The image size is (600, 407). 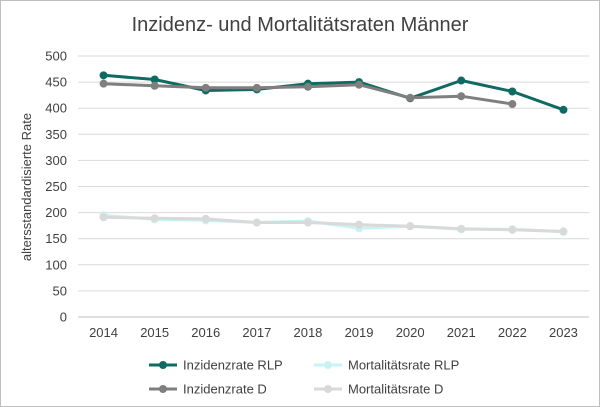 I want to click on series-inzidenzrate-rlp, so click(x=333, y=92).